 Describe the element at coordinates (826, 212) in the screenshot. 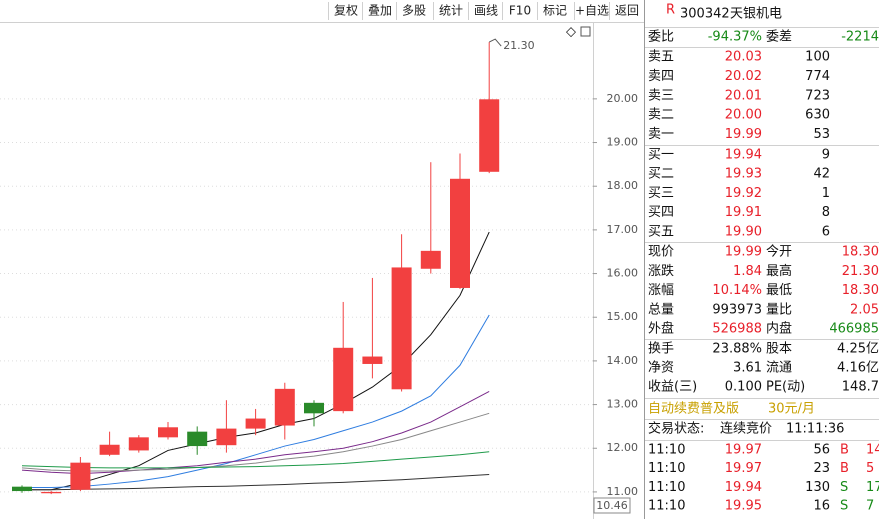

I see `order-volume: 8` at that location.